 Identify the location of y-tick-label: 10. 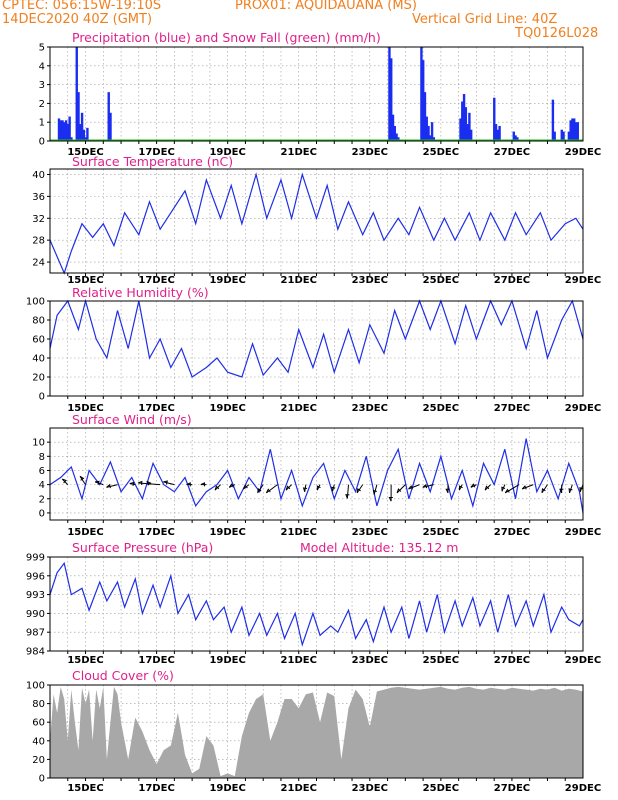
(38, 443).